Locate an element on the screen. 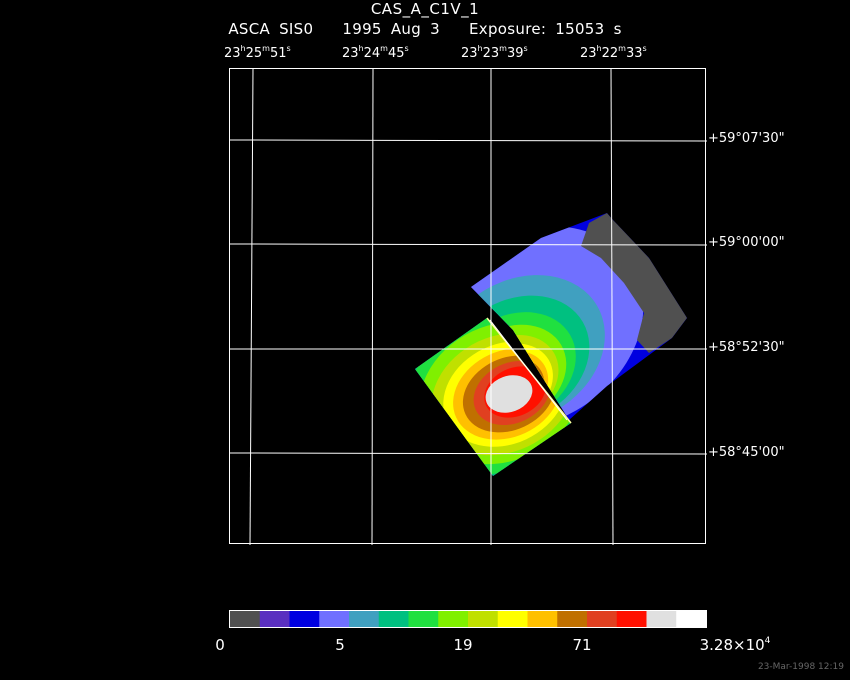  colorbar-label-1: 5 is located at coordinates (340, 645).